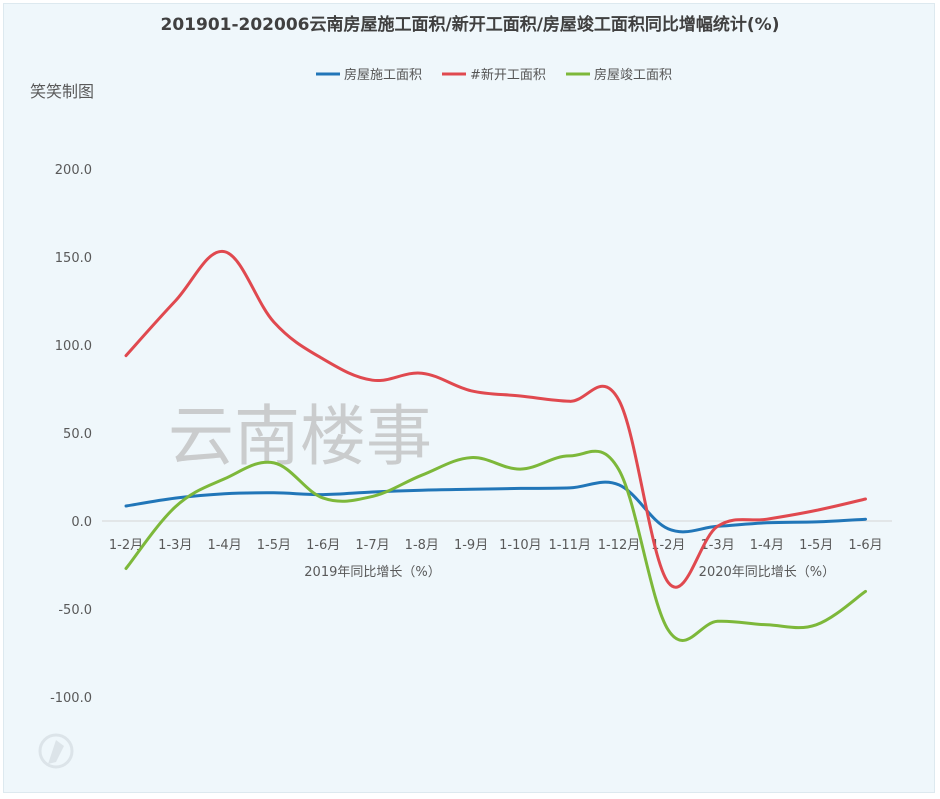 Image resolution: width=940 pixels, height=799 pixels. What do you see at coordinates (71, 698) in the screenshot?
I see `y-tick-label: -100.0` at bounding box center [71, 698].